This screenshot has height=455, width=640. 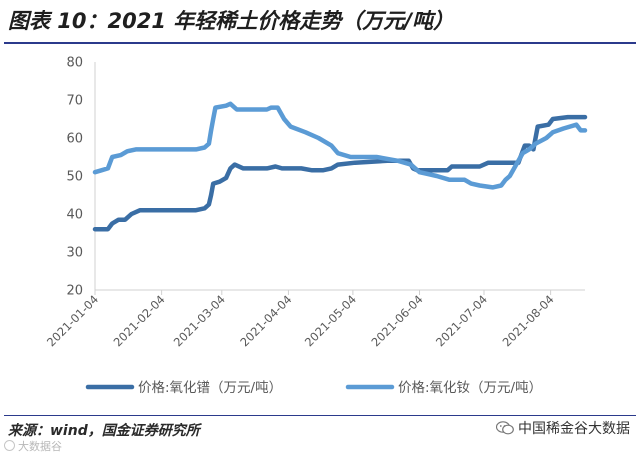 What do you see at coordinates (139, 320) in the screenshot?
I see `x-tick-label: 2021-02-04` at bounding box center [139, 320].